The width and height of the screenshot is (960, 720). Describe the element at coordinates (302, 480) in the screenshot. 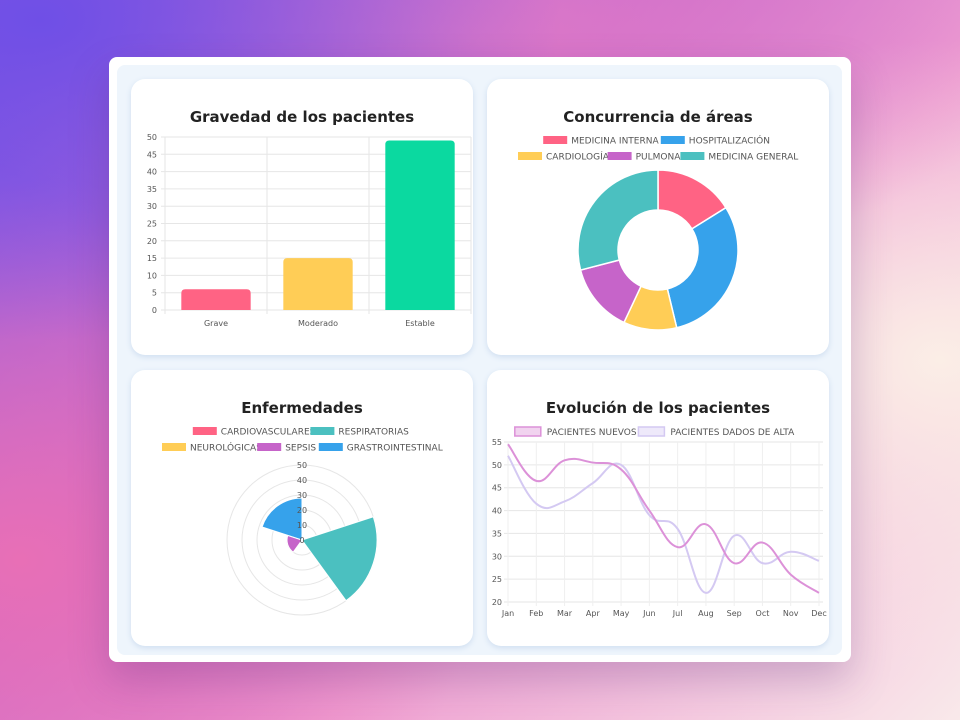

I see `polar-rtick-4: 40` at that location.